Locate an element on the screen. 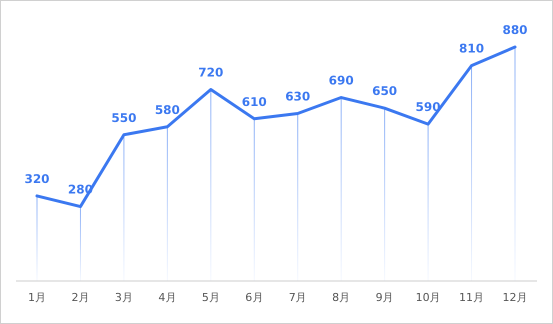 This screenshot has height=324, width=553. x-tick-label: 2月 is located at coordinates (80, 297).